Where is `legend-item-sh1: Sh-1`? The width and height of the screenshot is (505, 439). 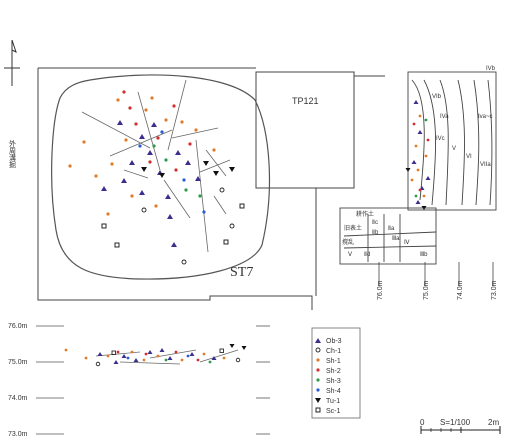
legend-item-sh1: Sh-1 is located at coordinates (328, 361).